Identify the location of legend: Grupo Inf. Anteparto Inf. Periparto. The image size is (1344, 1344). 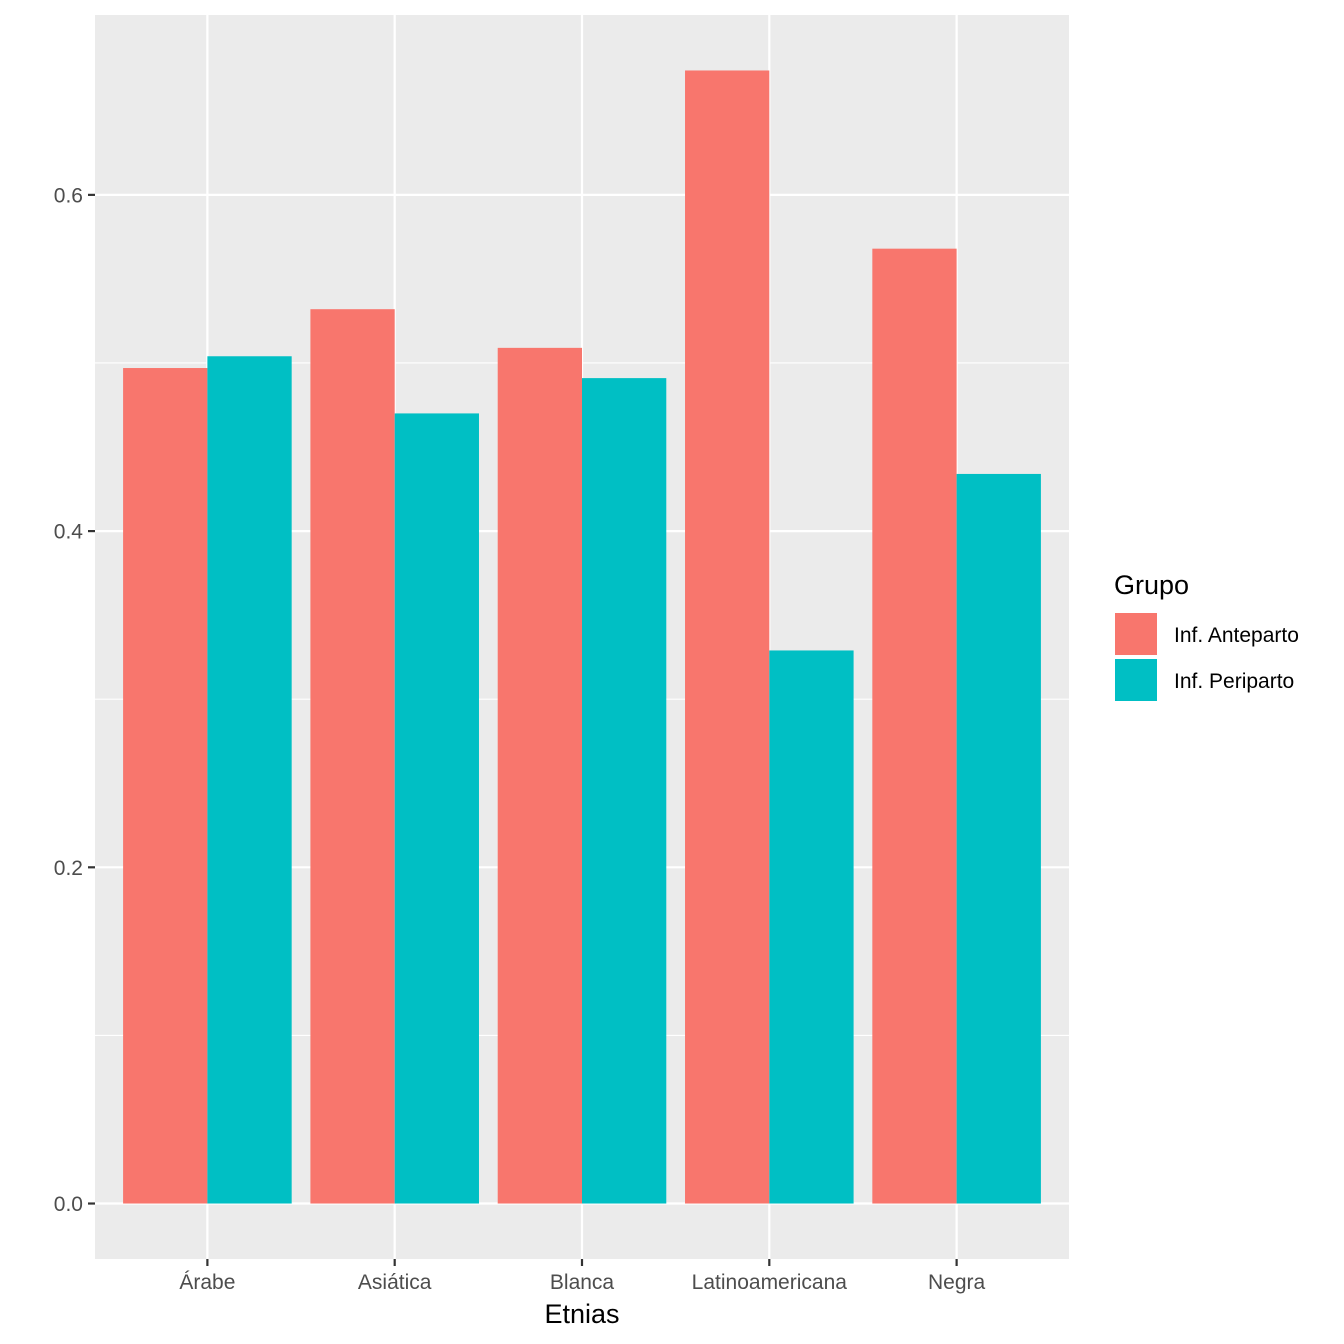
(1206, 636).